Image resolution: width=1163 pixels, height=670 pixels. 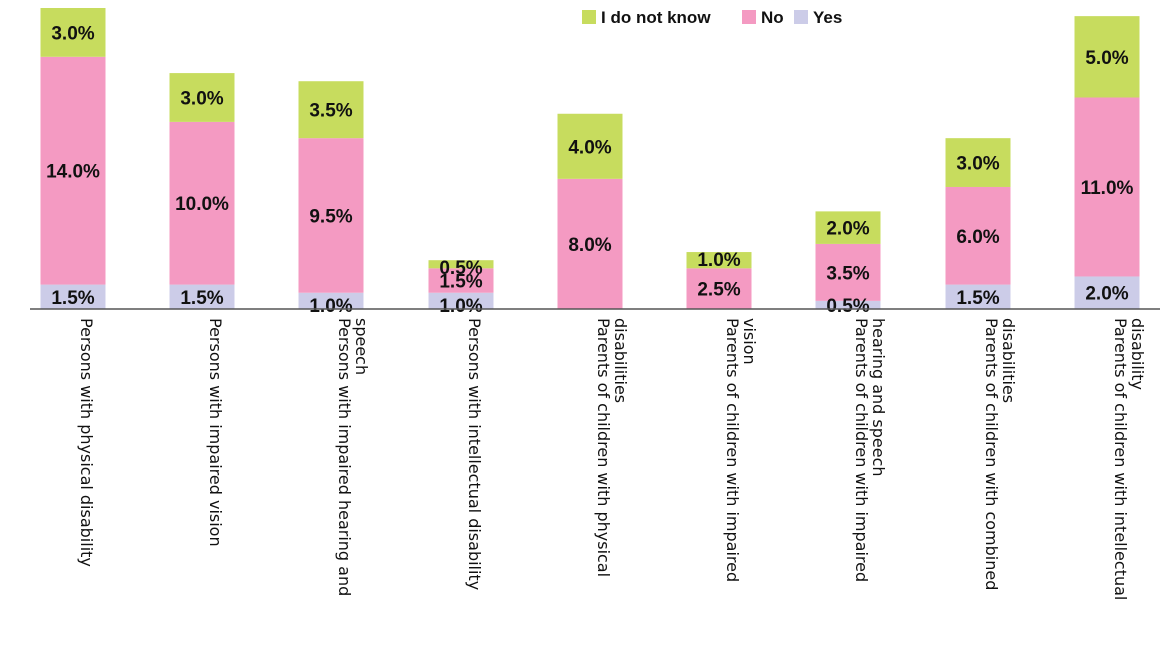 I want to click on legend-label-i-do-not-know: I do not know, so click(x=656, y=17).